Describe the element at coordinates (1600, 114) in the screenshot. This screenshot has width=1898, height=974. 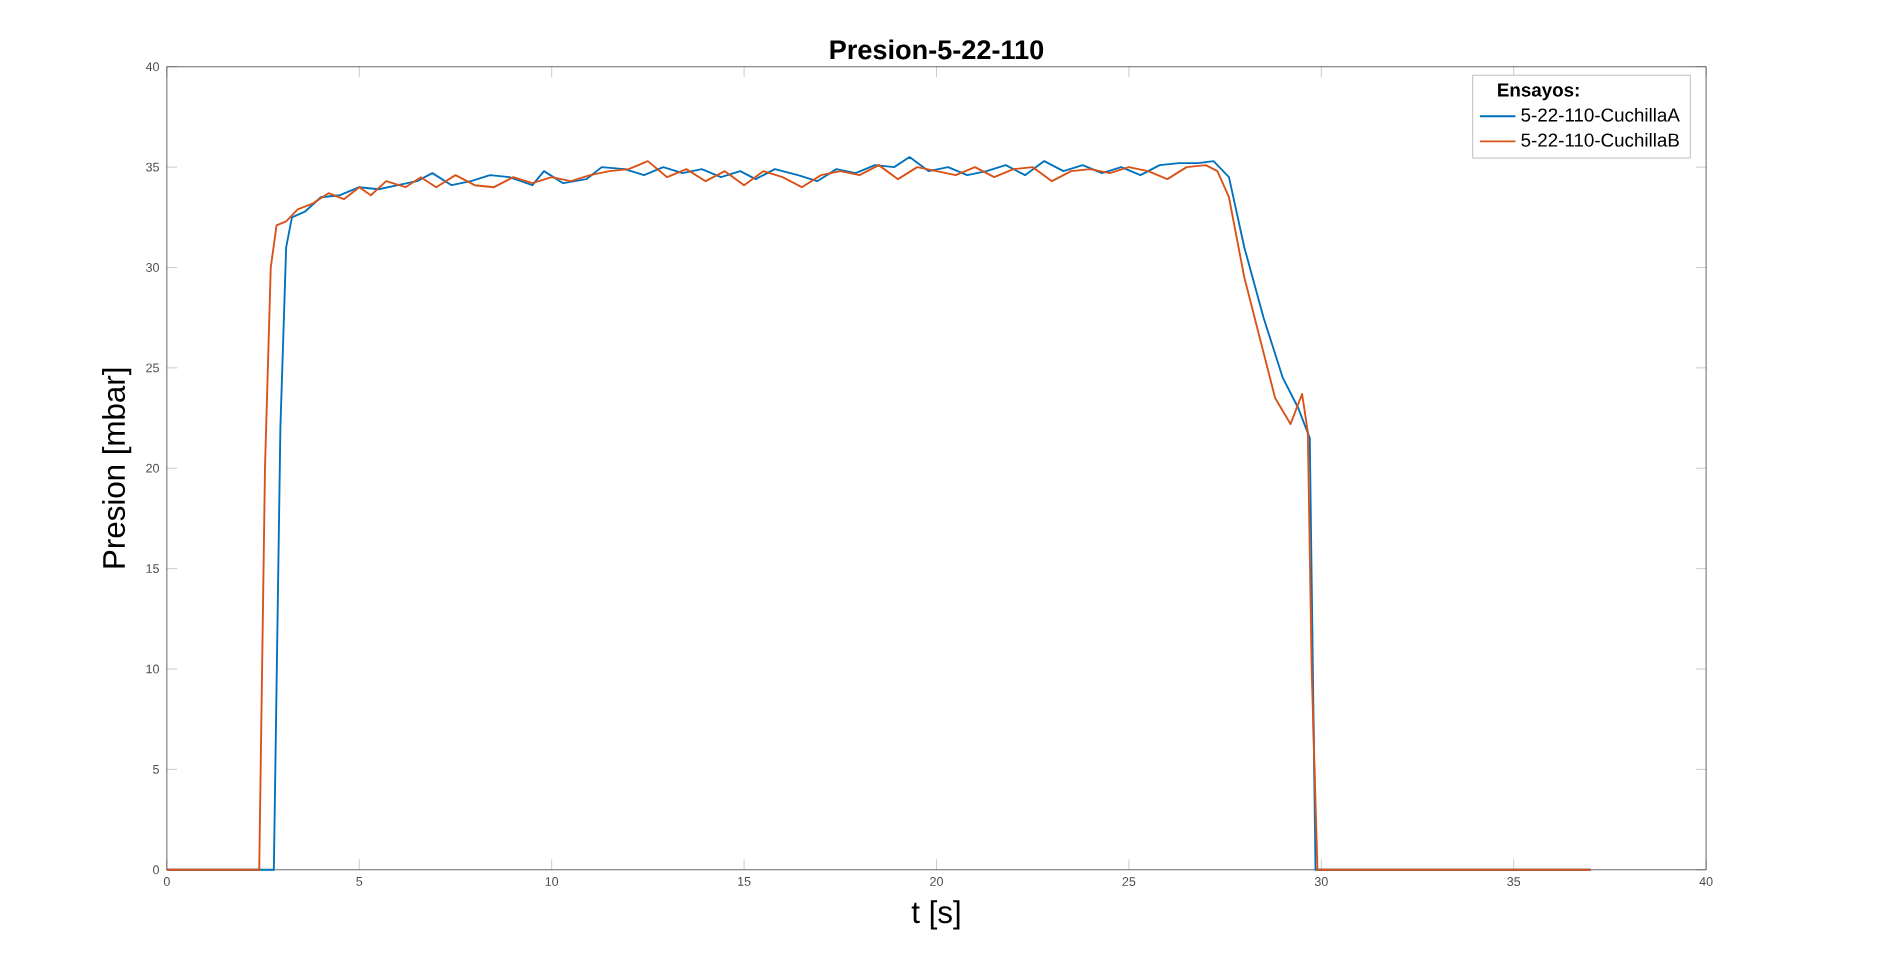
I see `legend-label: 5-22-110-CuchillaA` at that location.